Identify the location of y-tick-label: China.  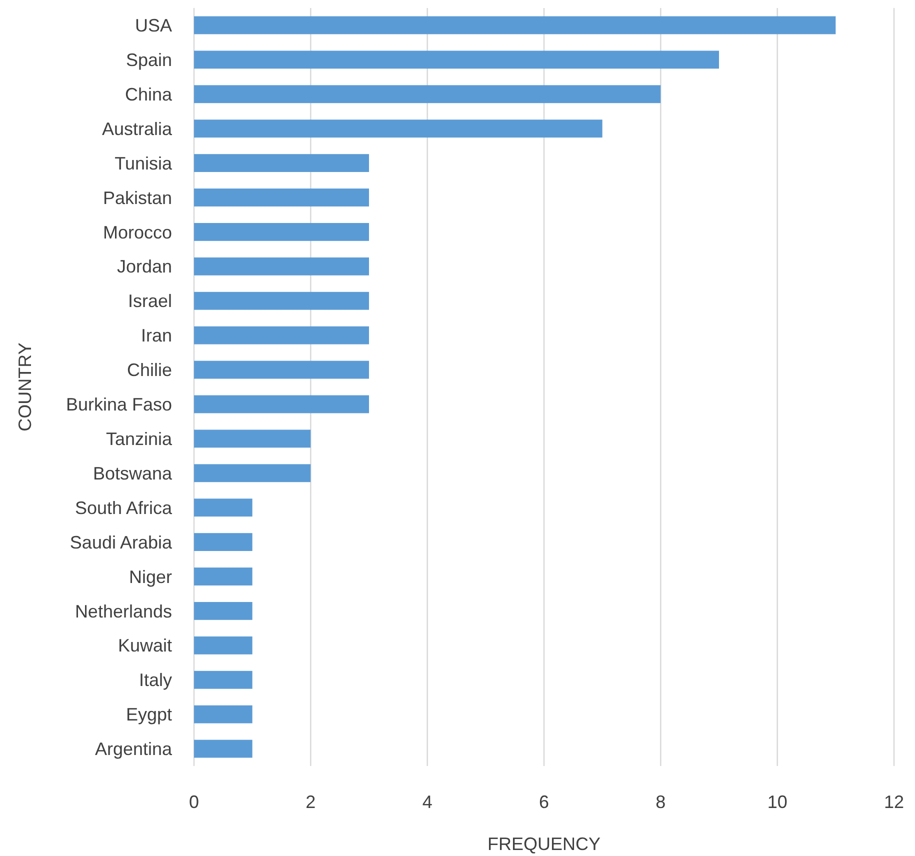
(148, 94).